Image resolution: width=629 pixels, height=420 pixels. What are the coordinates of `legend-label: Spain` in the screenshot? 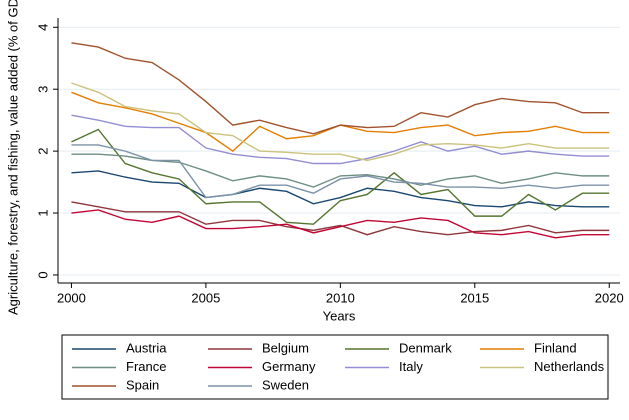 It's located at (142, 384).